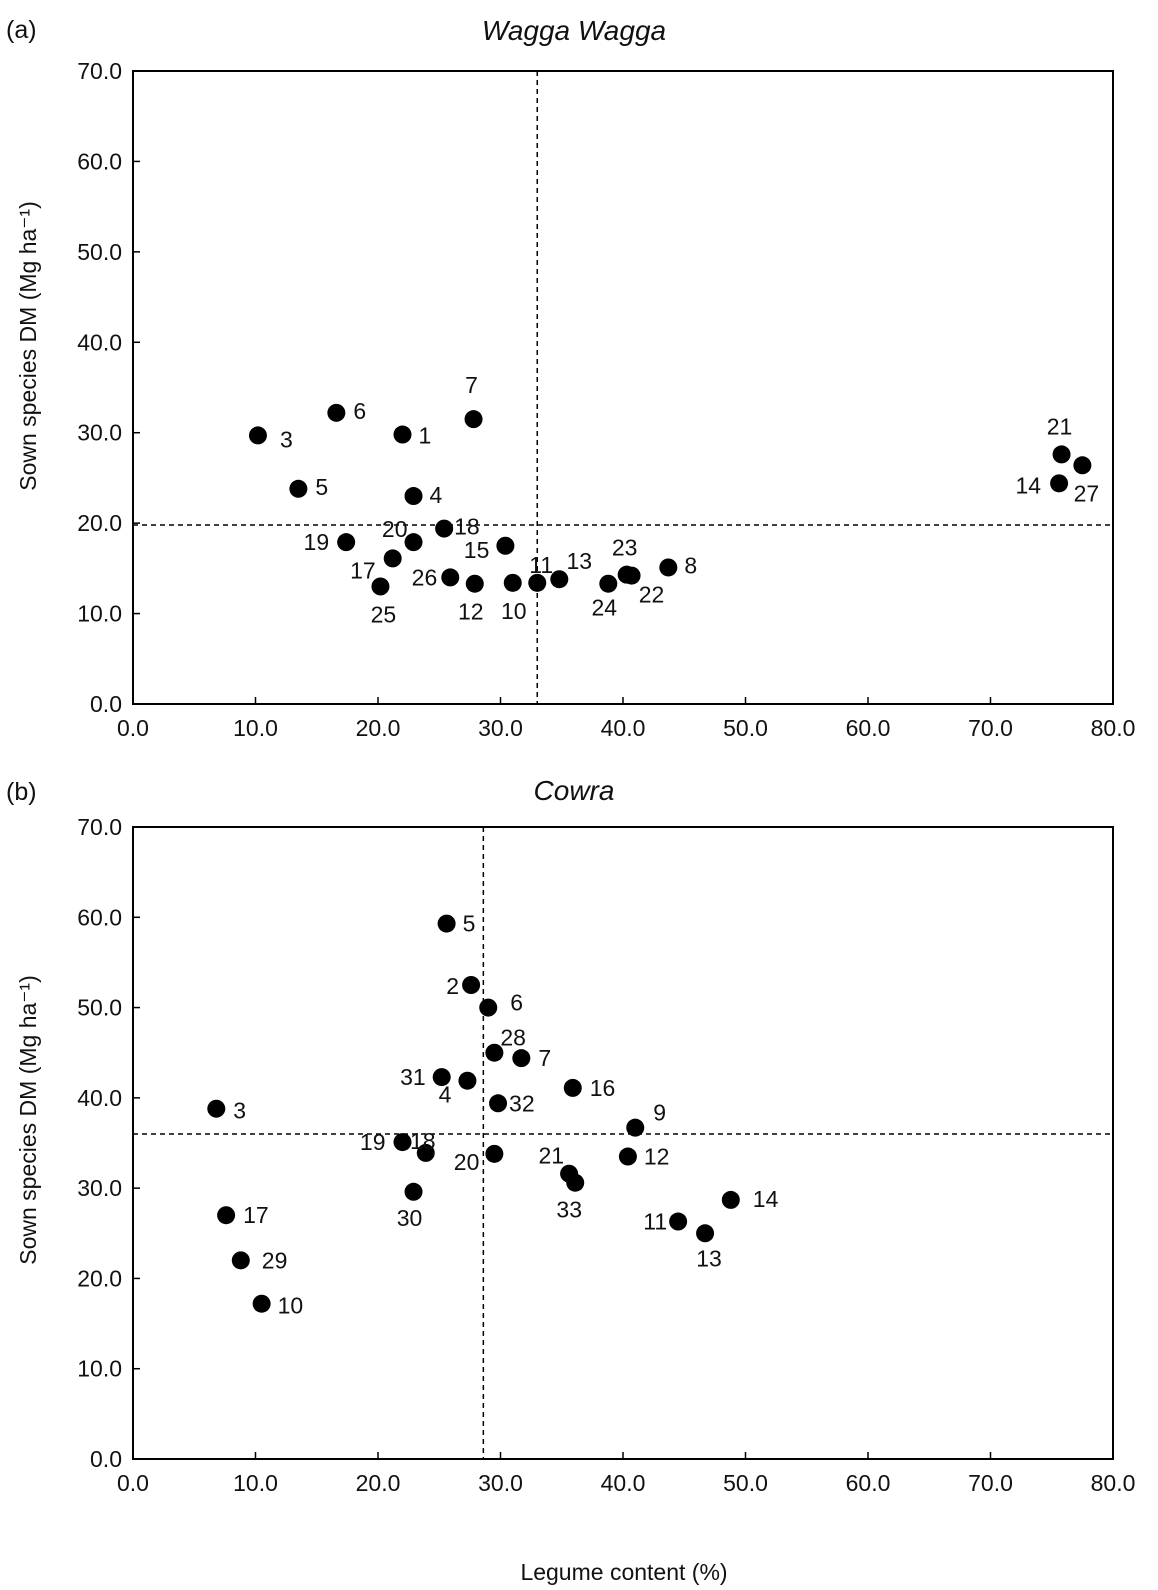 This screenshot has height=1590, width=1158. What do you see at coordinates (275, 1260) in the screenshot?
I see `data-point-label: 29` at bounding box center [275, 1260].